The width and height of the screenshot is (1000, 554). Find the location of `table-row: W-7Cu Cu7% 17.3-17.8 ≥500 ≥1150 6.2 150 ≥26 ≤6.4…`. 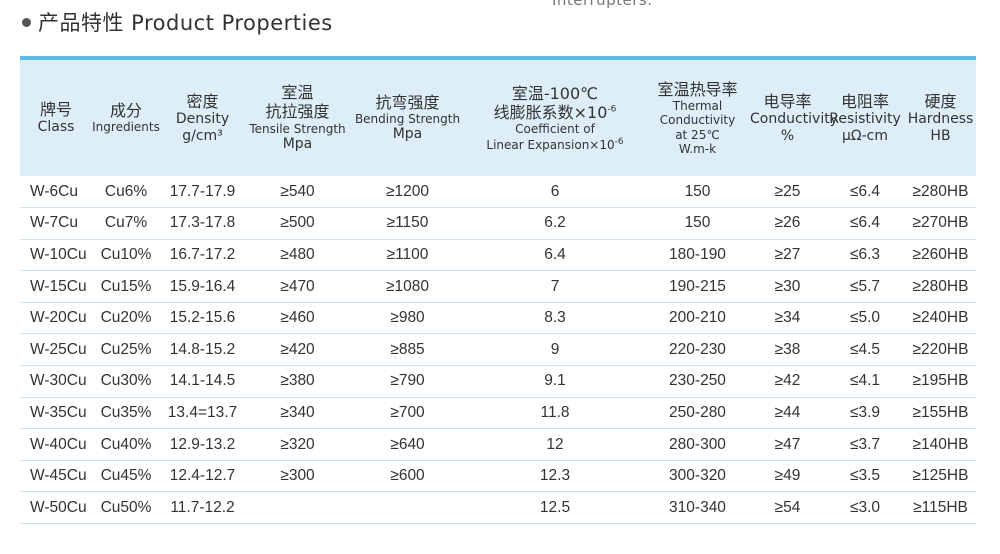

table-row: W-7Cu Cu7% 17.3-17.8 ≥500 ≥1150 6.2 150 ≥26 ≤6.4… is located at coordinates (498, 223).